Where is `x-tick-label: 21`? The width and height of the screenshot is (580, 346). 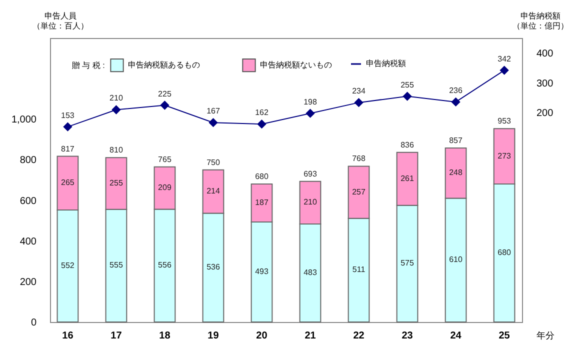
x-tick-label: 21 is located at coordinates (310, 336).